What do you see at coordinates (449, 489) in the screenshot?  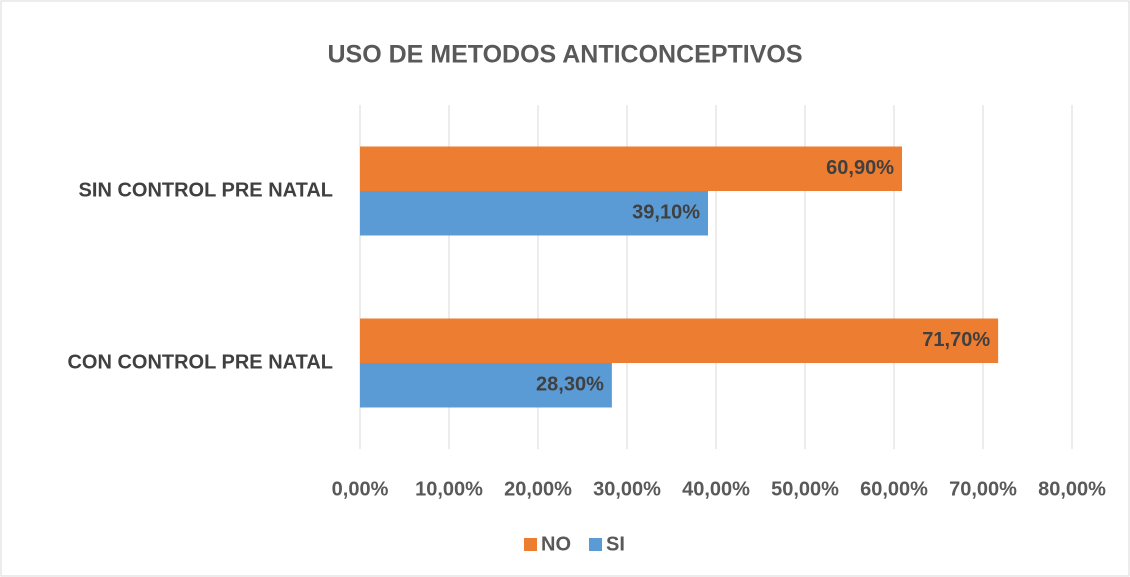 I see `x-tick-label: 10,00%` at bounding box center [449, 489].